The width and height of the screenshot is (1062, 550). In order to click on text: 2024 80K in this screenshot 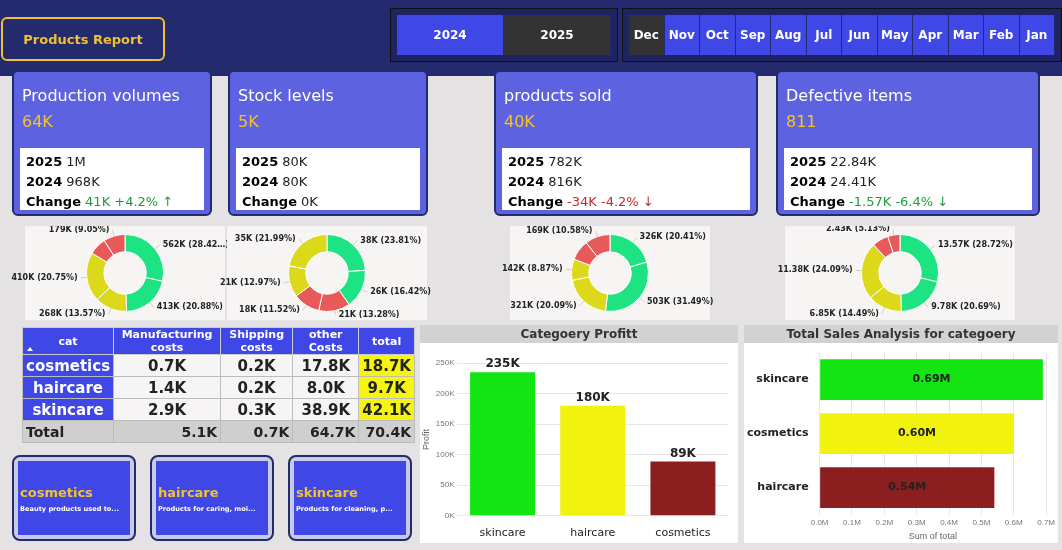, I will do `click(275, 181)`.